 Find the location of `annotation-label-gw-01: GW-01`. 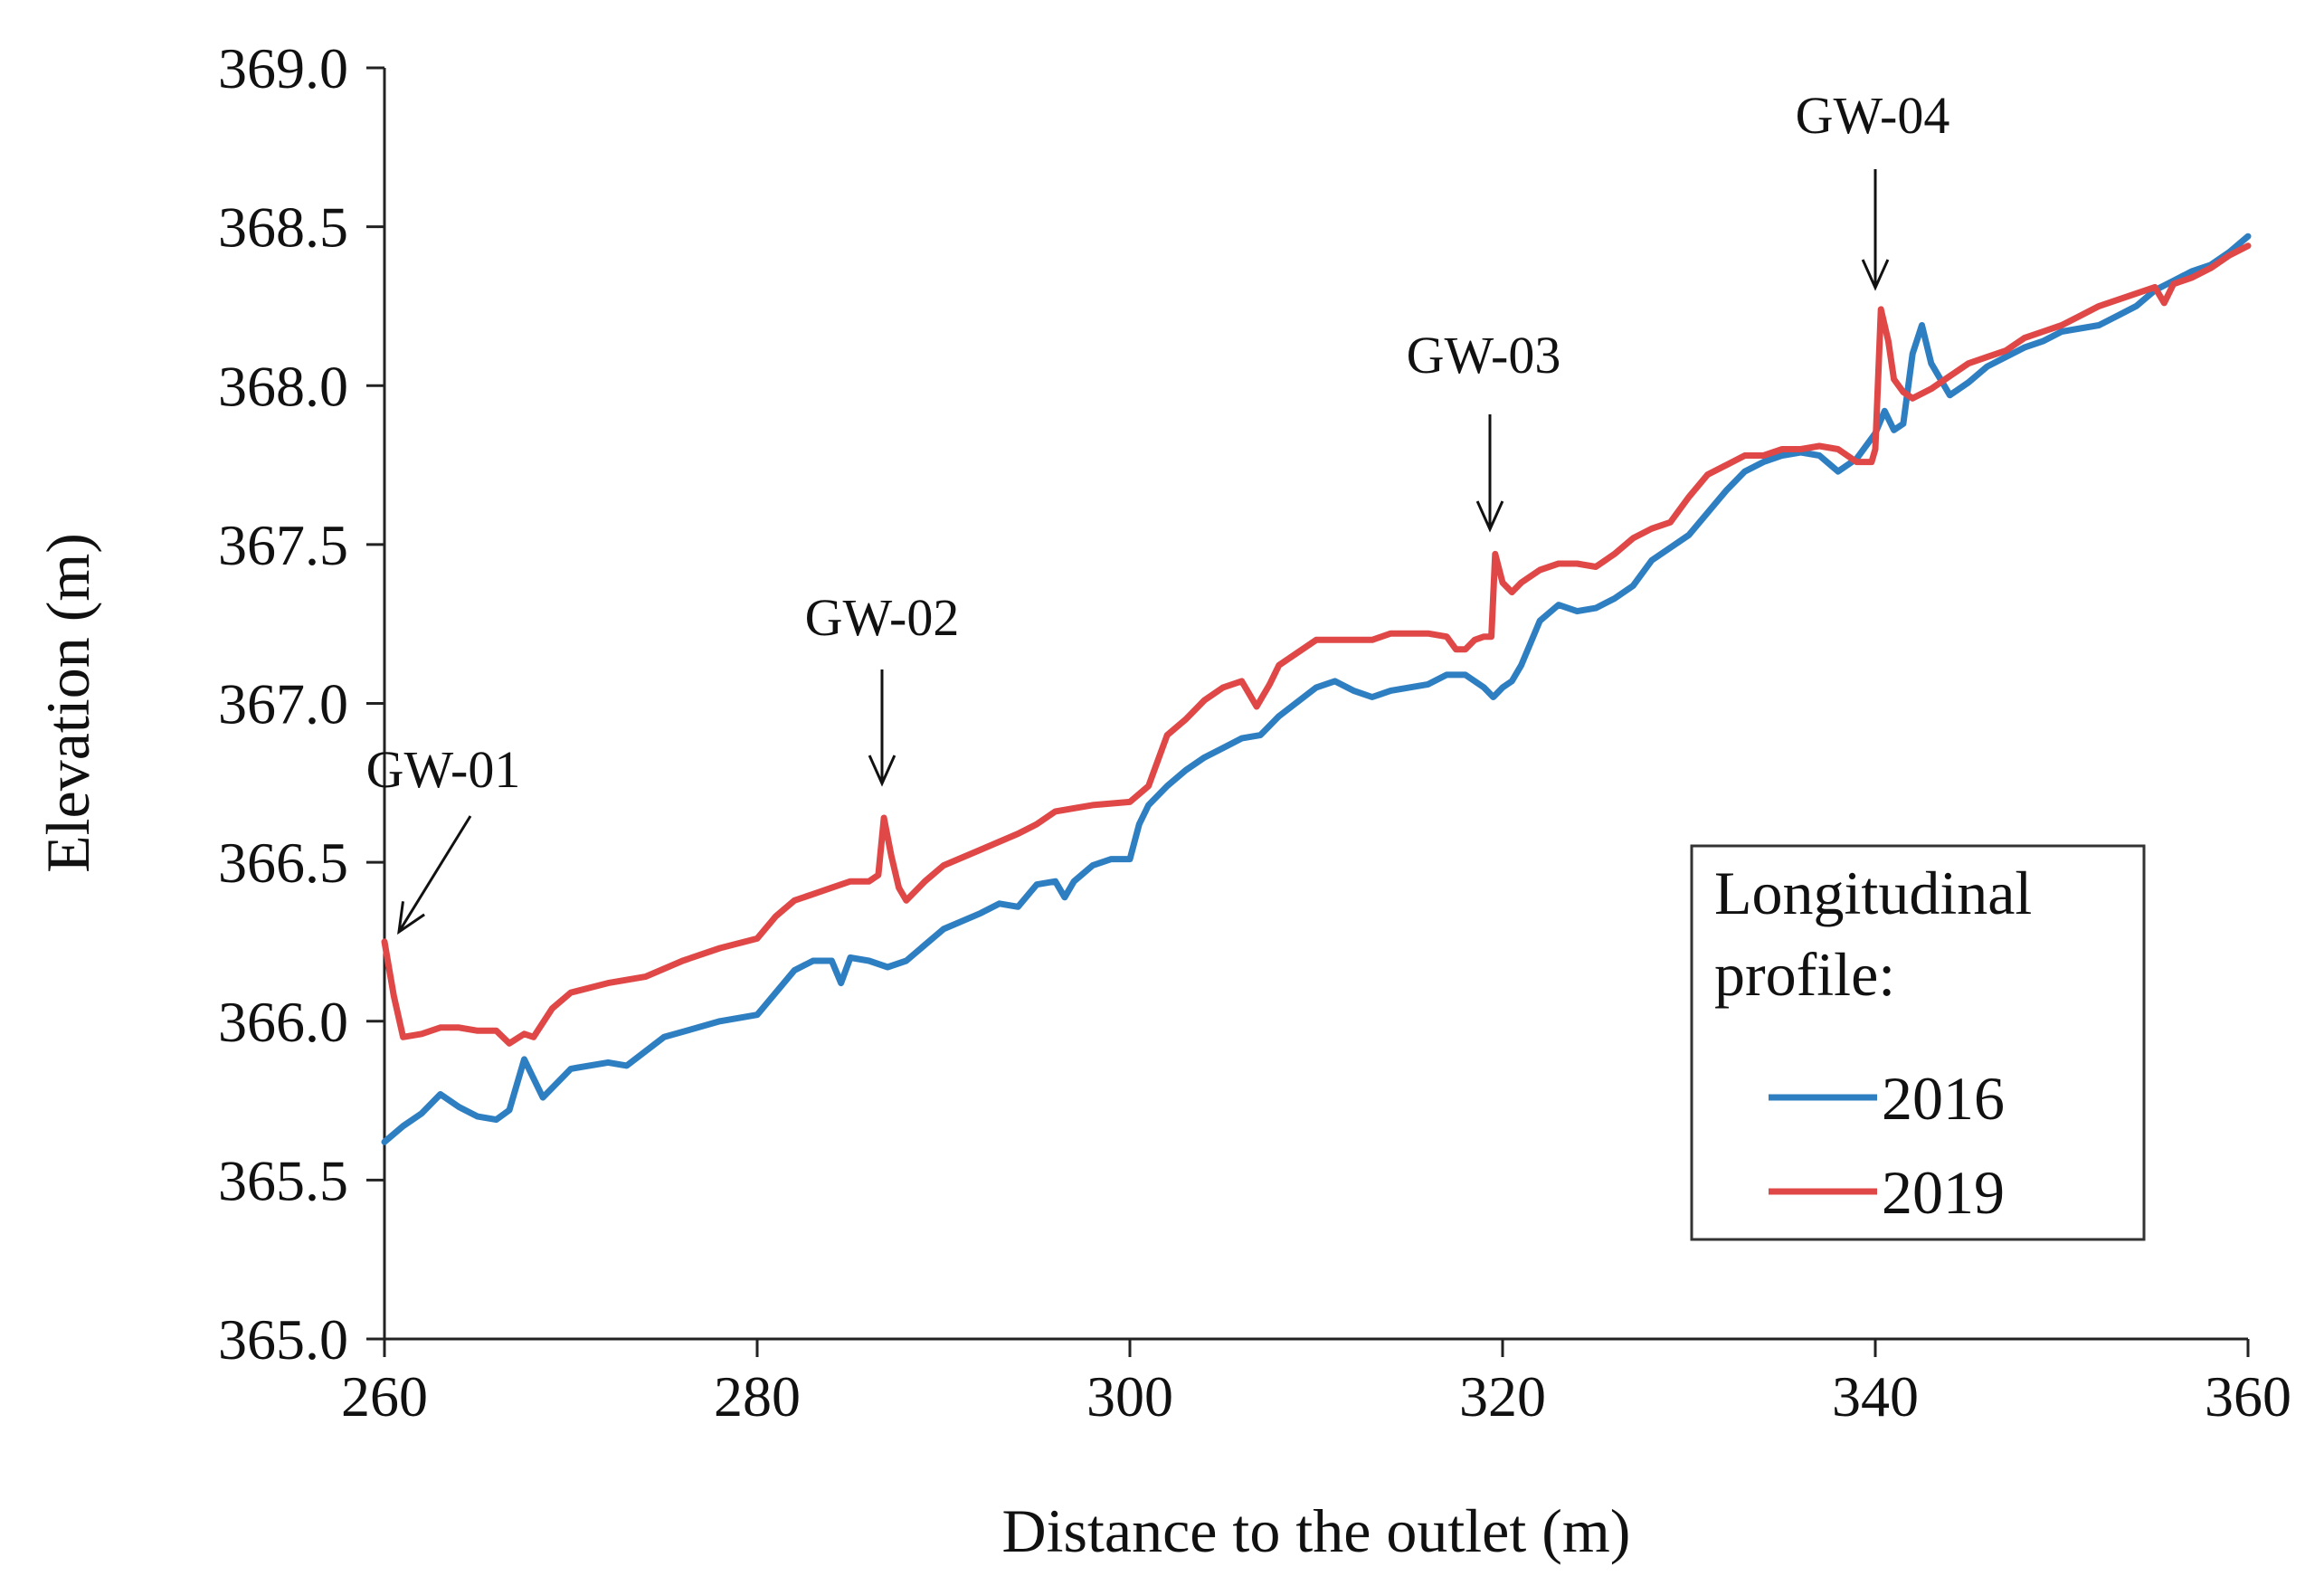

annotation-label-gw-01: GW-01 is located at coordinates (443, 769).